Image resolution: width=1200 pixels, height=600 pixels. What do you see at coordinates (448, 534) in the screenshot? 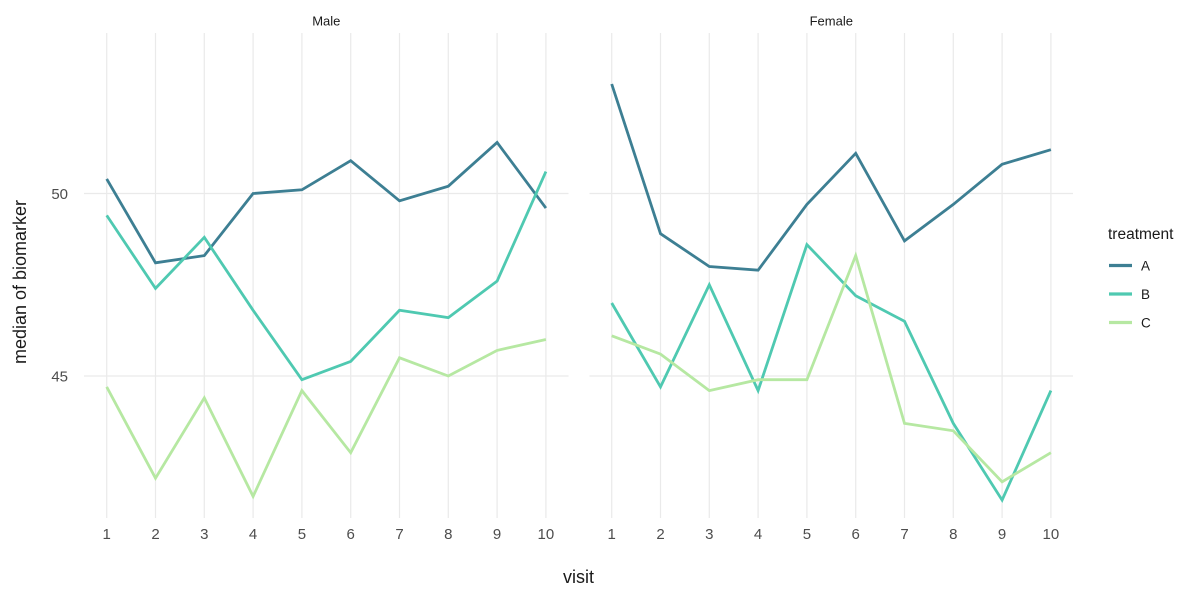
I see `x-tick-label-male-8: 8` at bounding box center [448, 534].